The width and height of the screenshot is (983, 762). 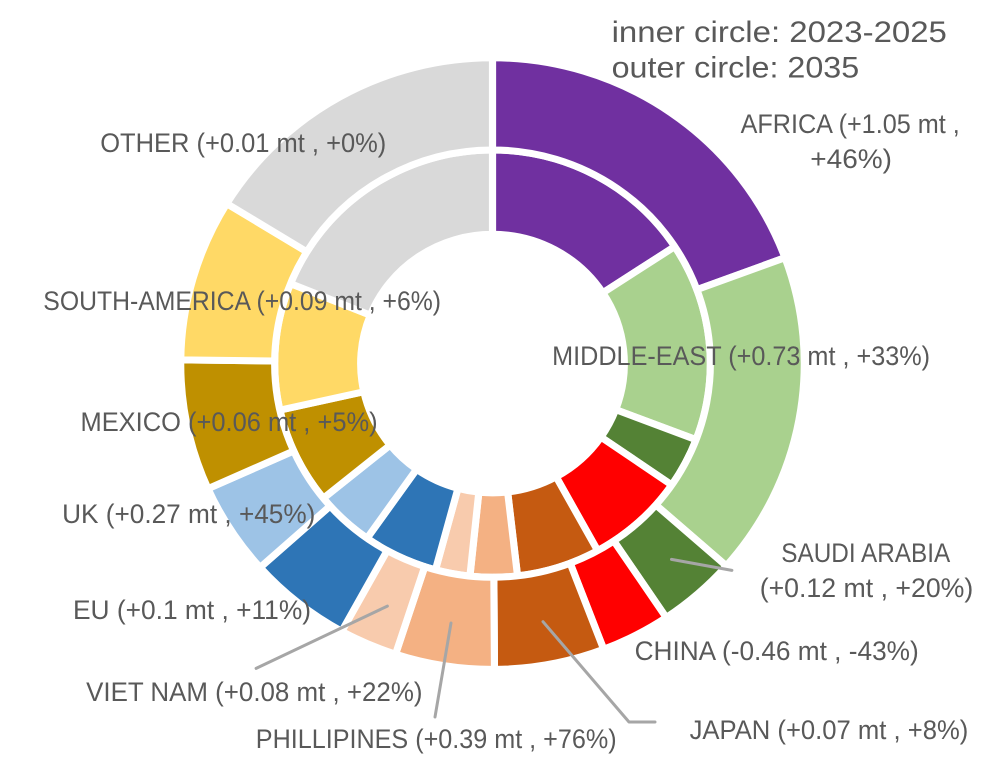 I want to click on svg-text: UK (+0.27 mt , +45%), so click(x=188, y=514).